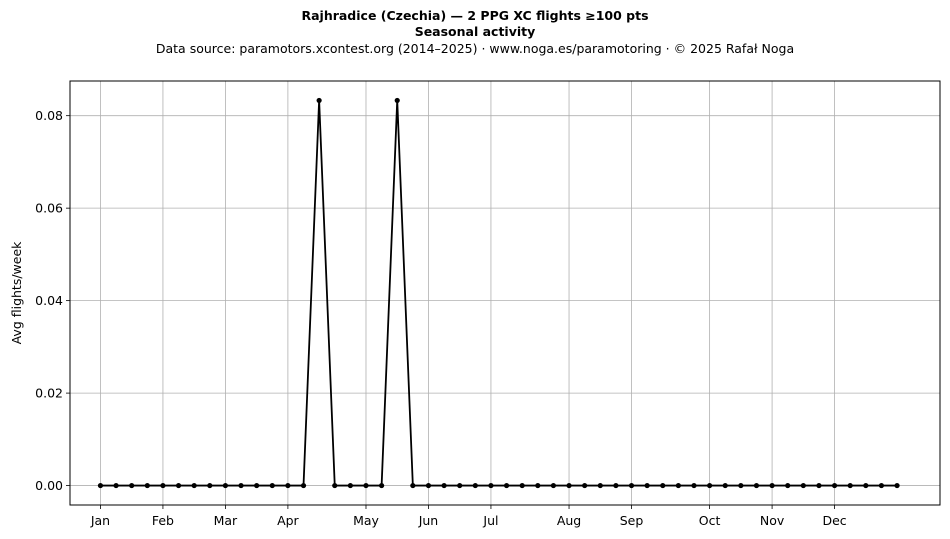  Describe the element at coordinates (49, 115) in the screenshot. I see `y-tick-label: 0.08` at that location.